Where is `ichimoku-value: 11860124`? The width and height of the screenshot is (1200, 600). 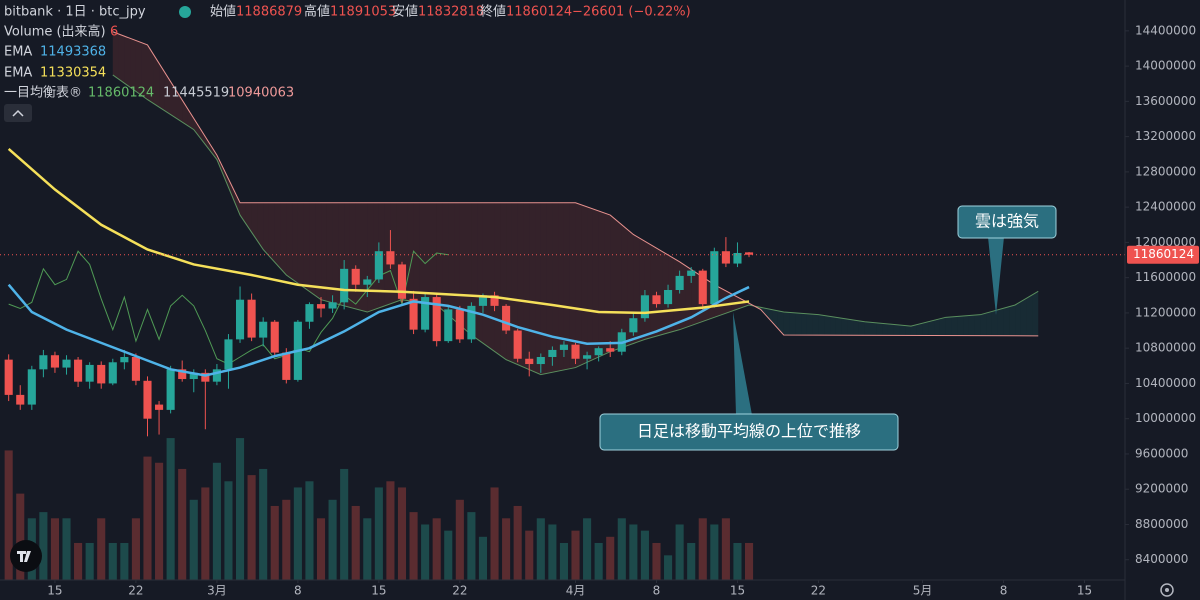 ichimoku-value: 11860124 is located at coordinates (121, 93).